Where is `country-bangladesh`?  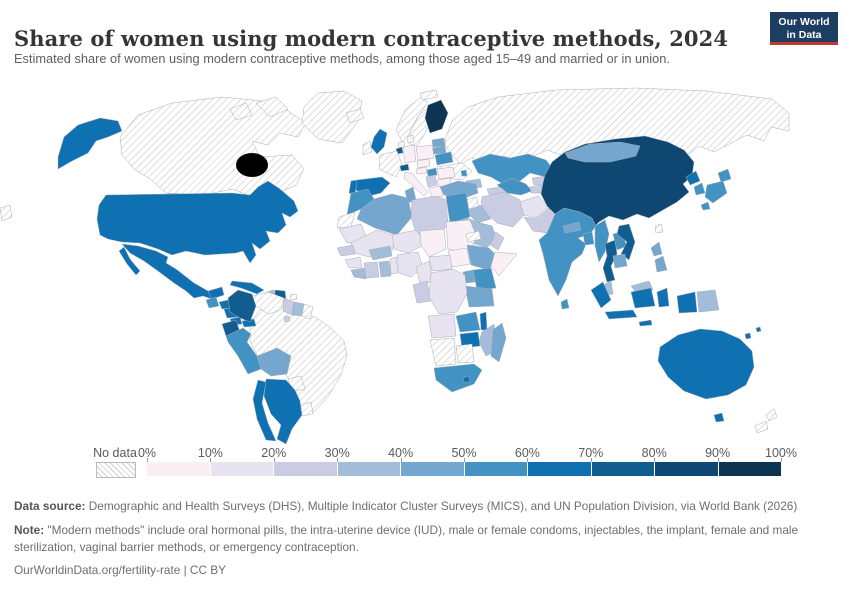
country-bangladesh is located at coordinates (588, 238).